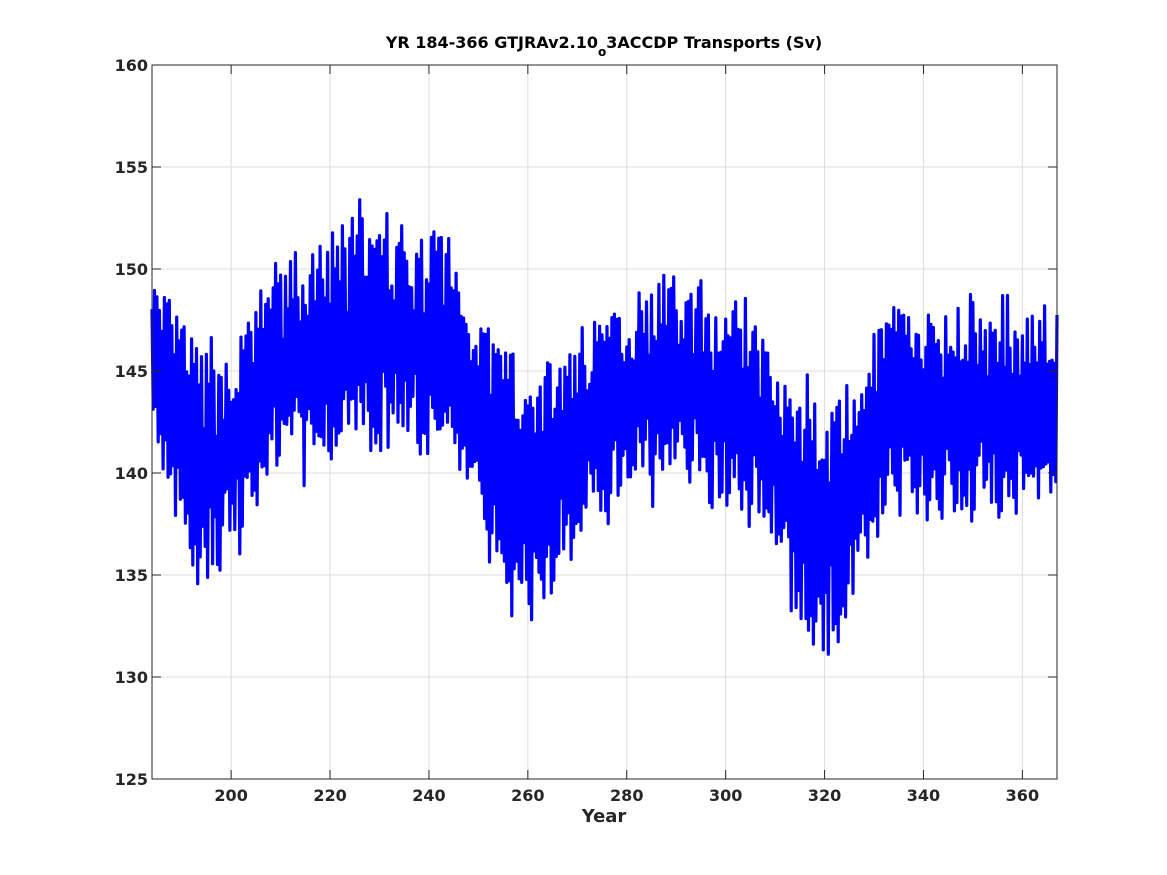 The width and height of the screenshot is (1167, 875). What do you see at coordinates (923, 795) in the screenshot?
I see `x-tick-label: 340` at bounding box center [923, 795].